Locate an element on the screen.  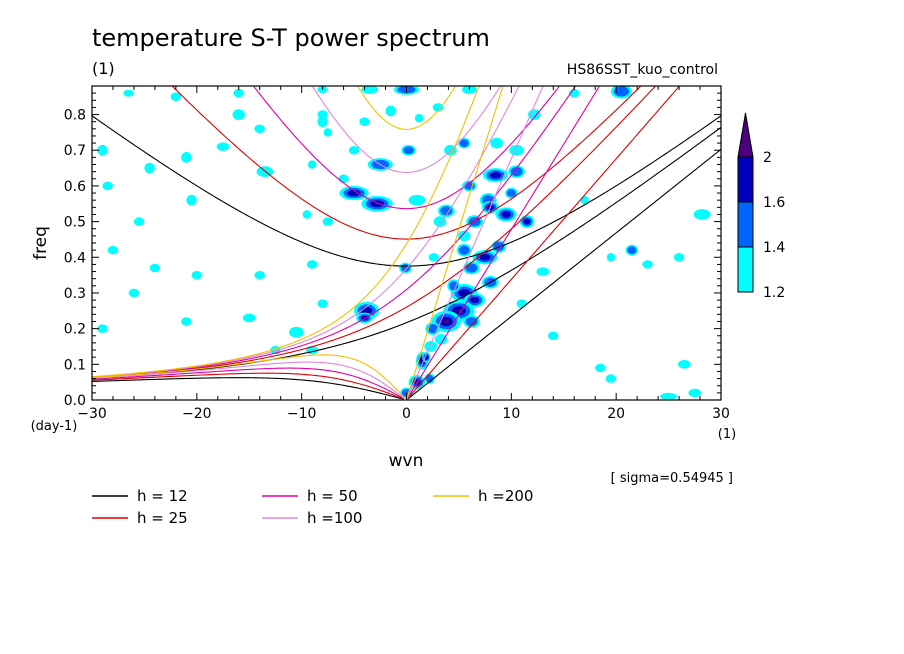
chart-title: temperature S-T power spectrum is located at coordinates (291, 38).